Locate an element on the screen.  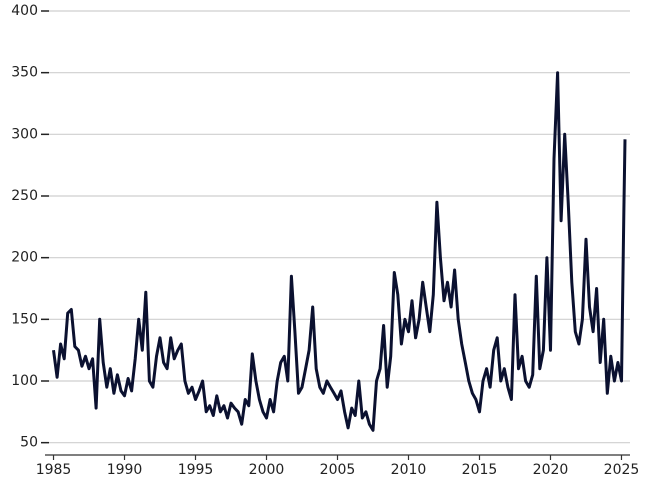
y-tick-label: 400 is located at coordinates (24, 11).